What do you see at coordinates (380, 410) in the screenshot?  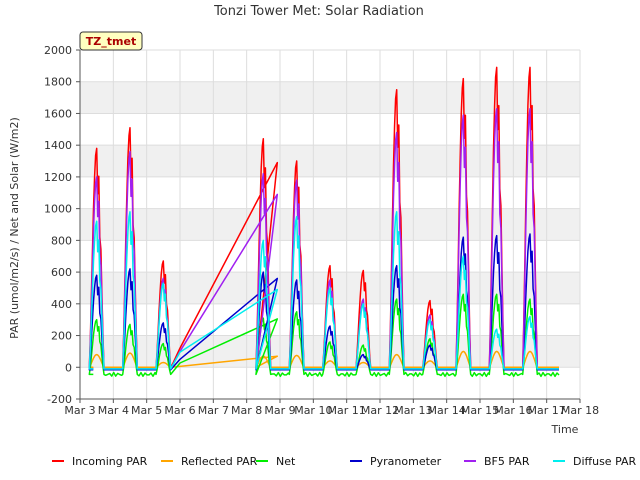 I see `x-tick-label: Mar 12` at bounding box center [380, 410].